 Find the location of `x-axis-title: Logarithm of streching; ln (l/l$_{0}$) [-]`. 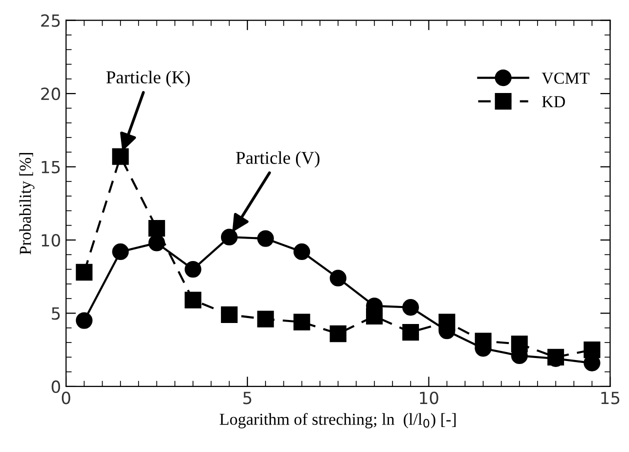

x-axis-title: Logarithm of streching; ln (l/l$_{0}$) [-] is located at coordinates (338, 420).